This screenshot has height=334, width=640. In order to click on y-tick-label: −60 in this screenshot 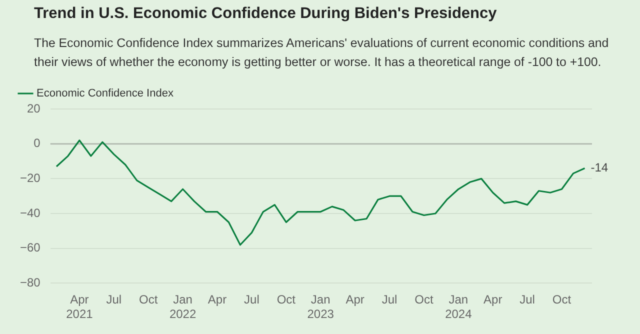, I will do `click(30, 247)`.